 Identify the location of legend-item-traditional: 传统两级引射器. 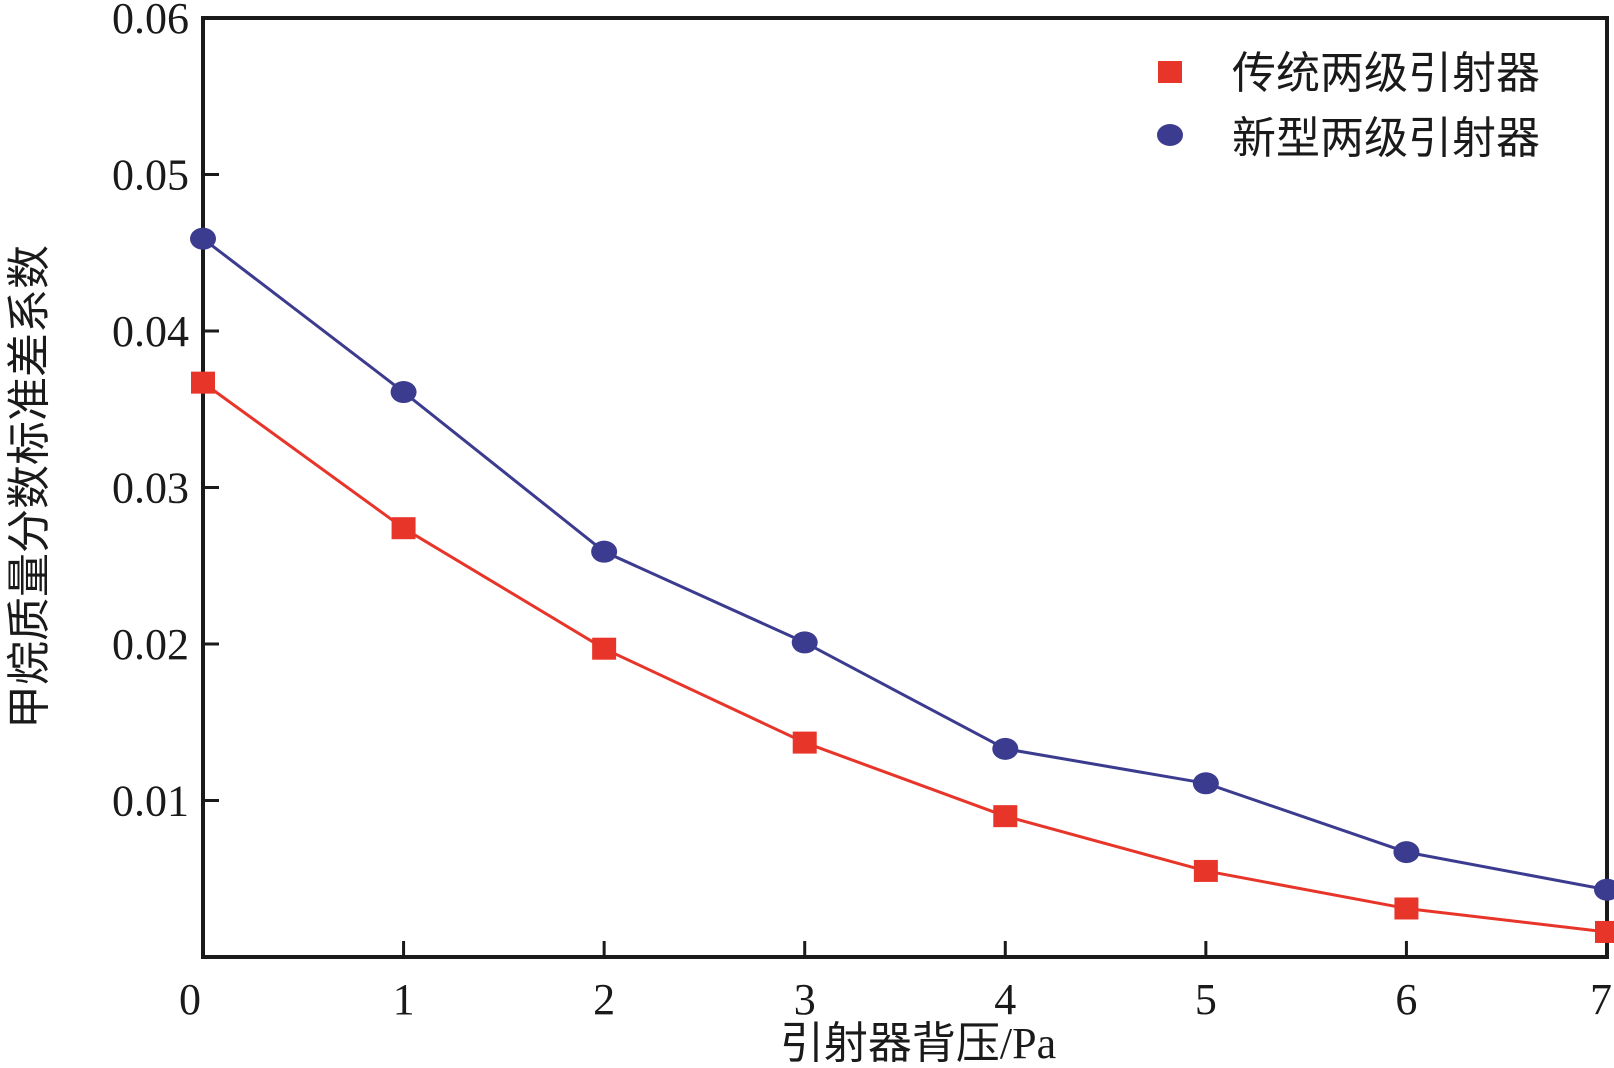
(1349, 73).